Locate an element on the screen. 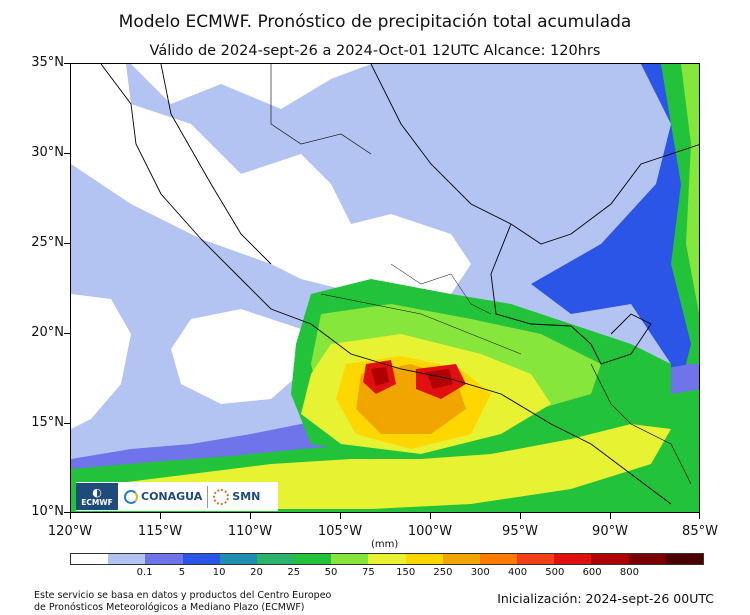 This screenshot has width=750, height=615. initialization-time: Inicialización: 2024-sept-26 00UTC is located at coordinates (605, 598).